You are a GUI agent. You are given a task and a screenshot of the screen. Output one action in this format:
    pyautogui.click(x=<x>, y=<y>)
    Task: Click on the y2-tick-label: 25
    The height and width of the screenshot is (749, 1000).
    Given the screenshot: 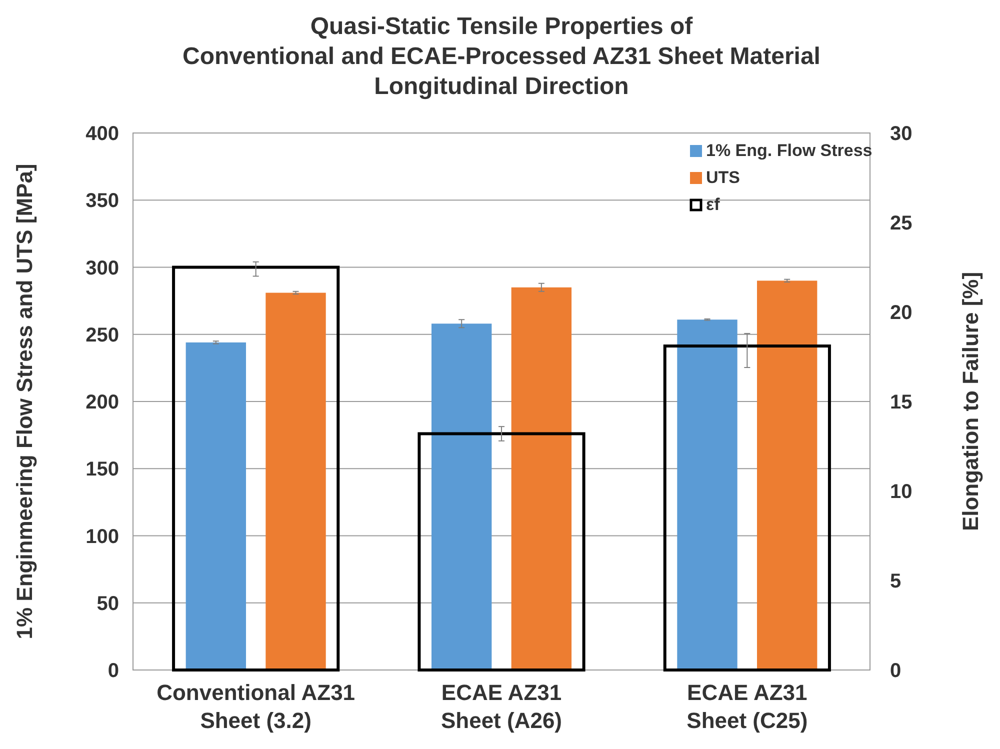 What is the action you would take?
    pyautogui.click(x=901, y=223)
    